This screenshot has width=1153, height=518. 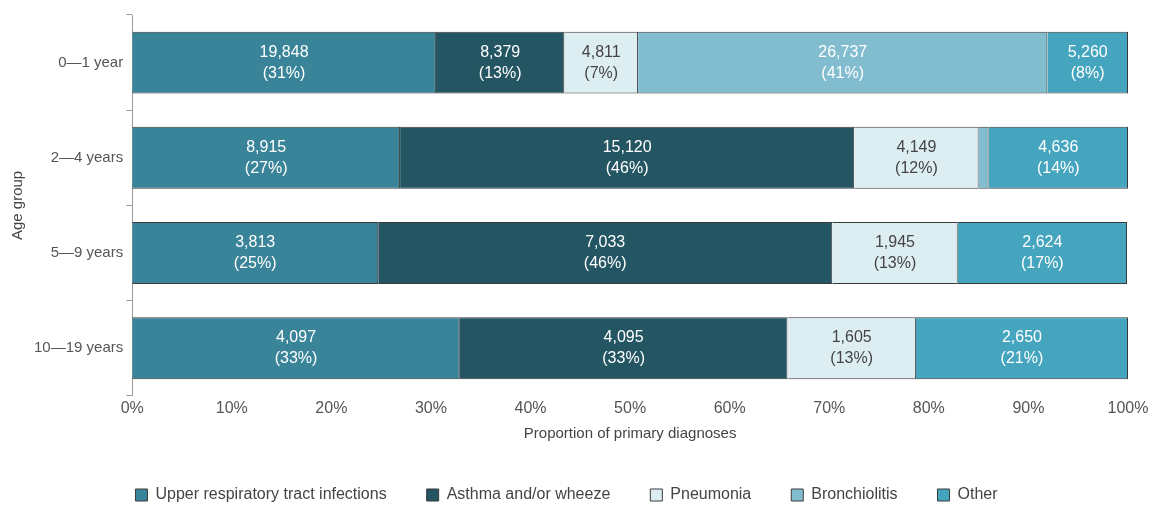 I want to click on data-label: 19,848 (31%), so click(x=284, y=61).